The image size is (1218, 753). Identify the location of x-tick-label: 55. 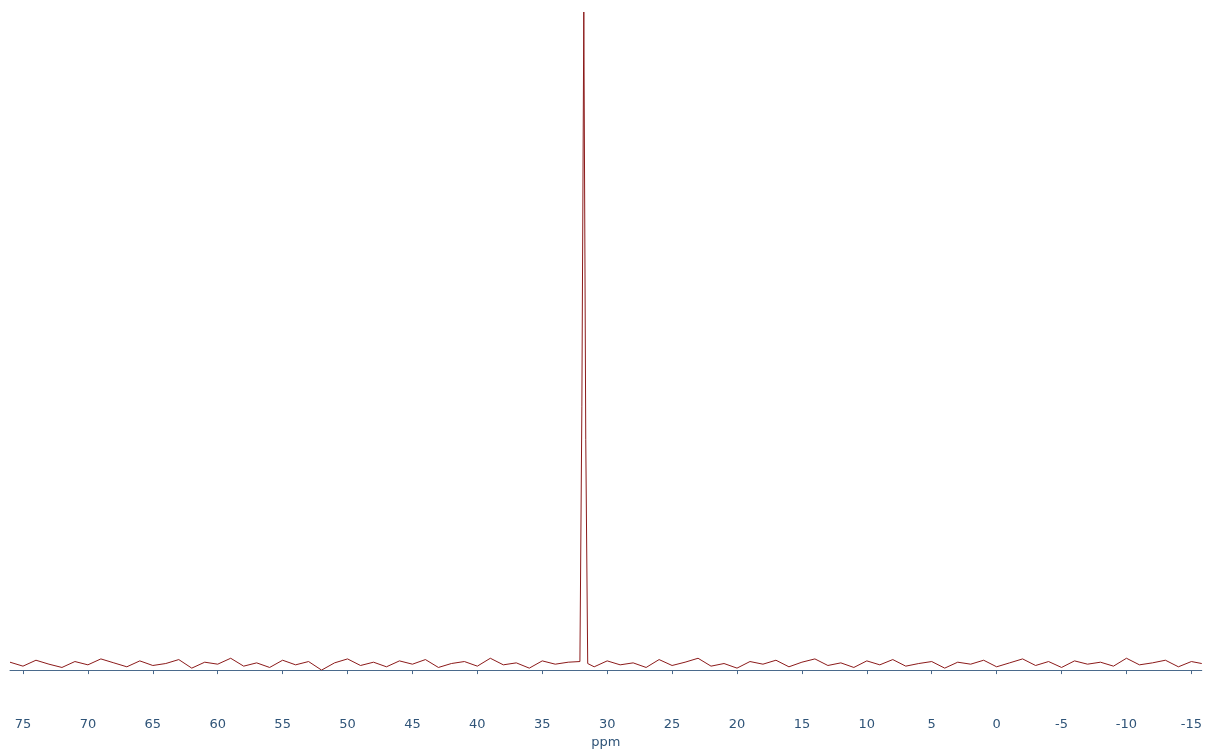
(282, 724).